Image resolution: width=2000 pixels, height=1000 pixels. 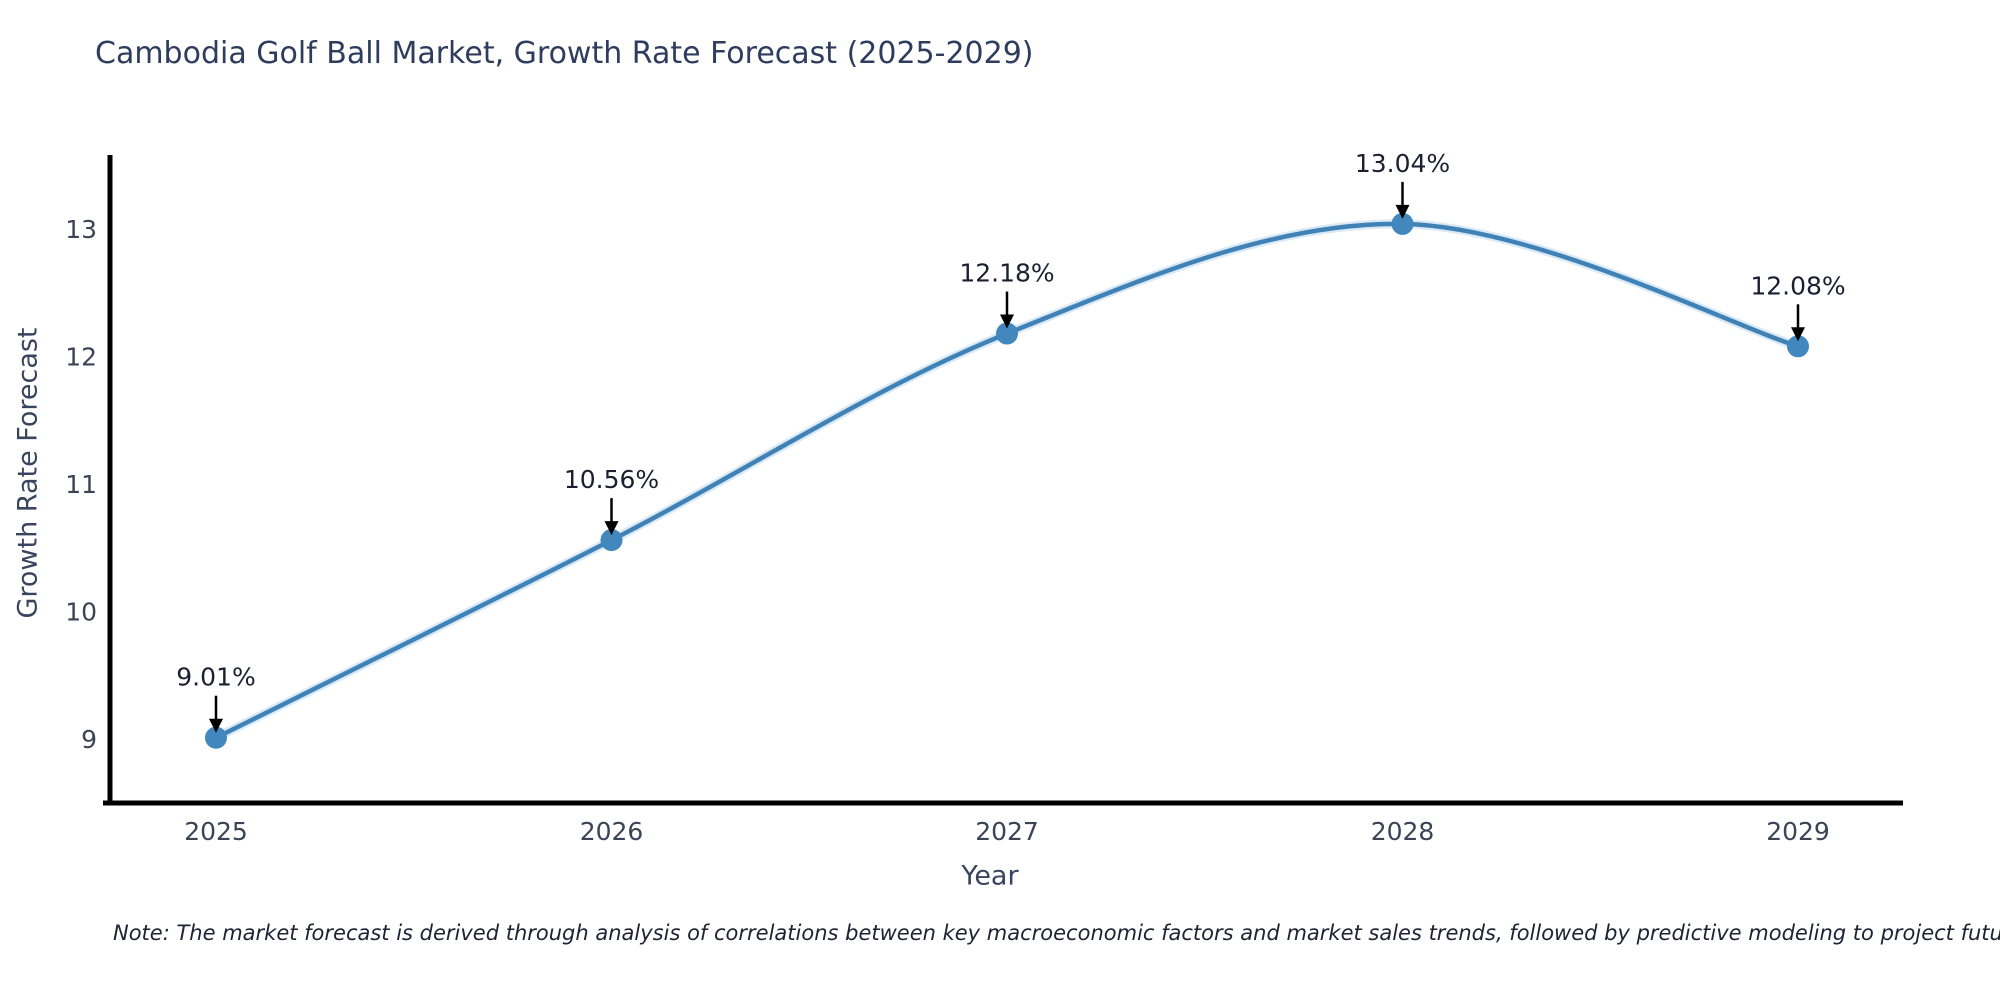 What do you see at coordinates (81, 612) in the screenshot?
I see `y-tick-label: 10` at bounding box center [81, 612].